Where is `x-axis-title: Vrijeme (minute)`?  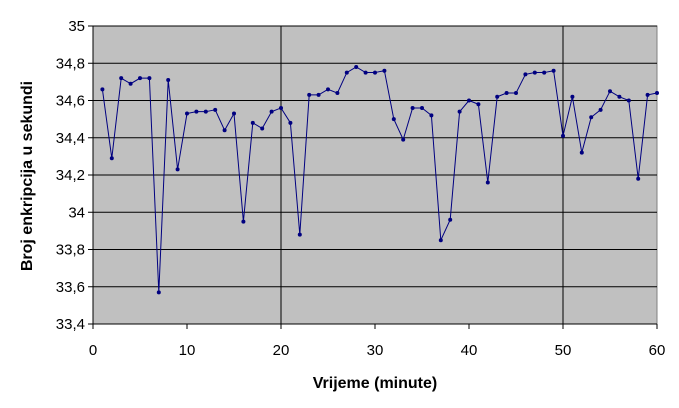 x-axis-title: Vrijeme (minute) is located at coordinates (375, 383).